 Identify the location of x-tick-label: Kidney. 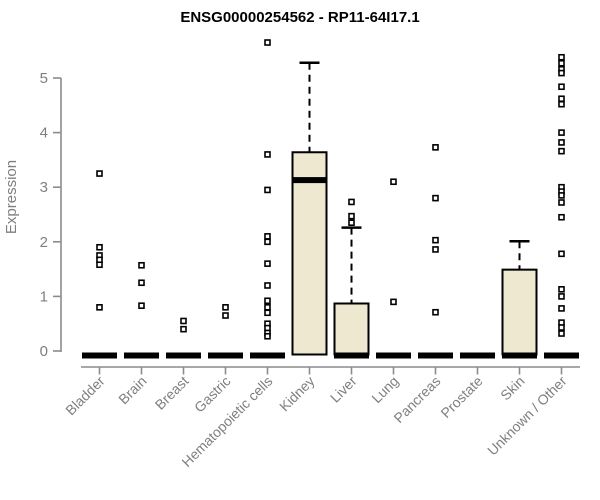
(297, 394).